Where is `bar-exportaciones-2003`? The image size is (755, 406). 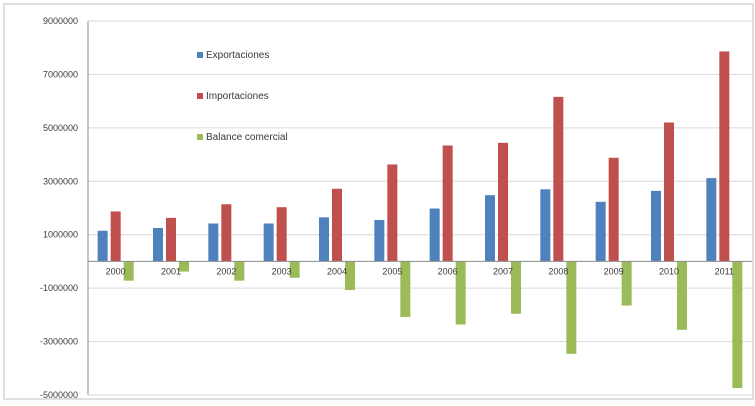
bar-exportaciones-2003 is located at coordinates (268, 242).